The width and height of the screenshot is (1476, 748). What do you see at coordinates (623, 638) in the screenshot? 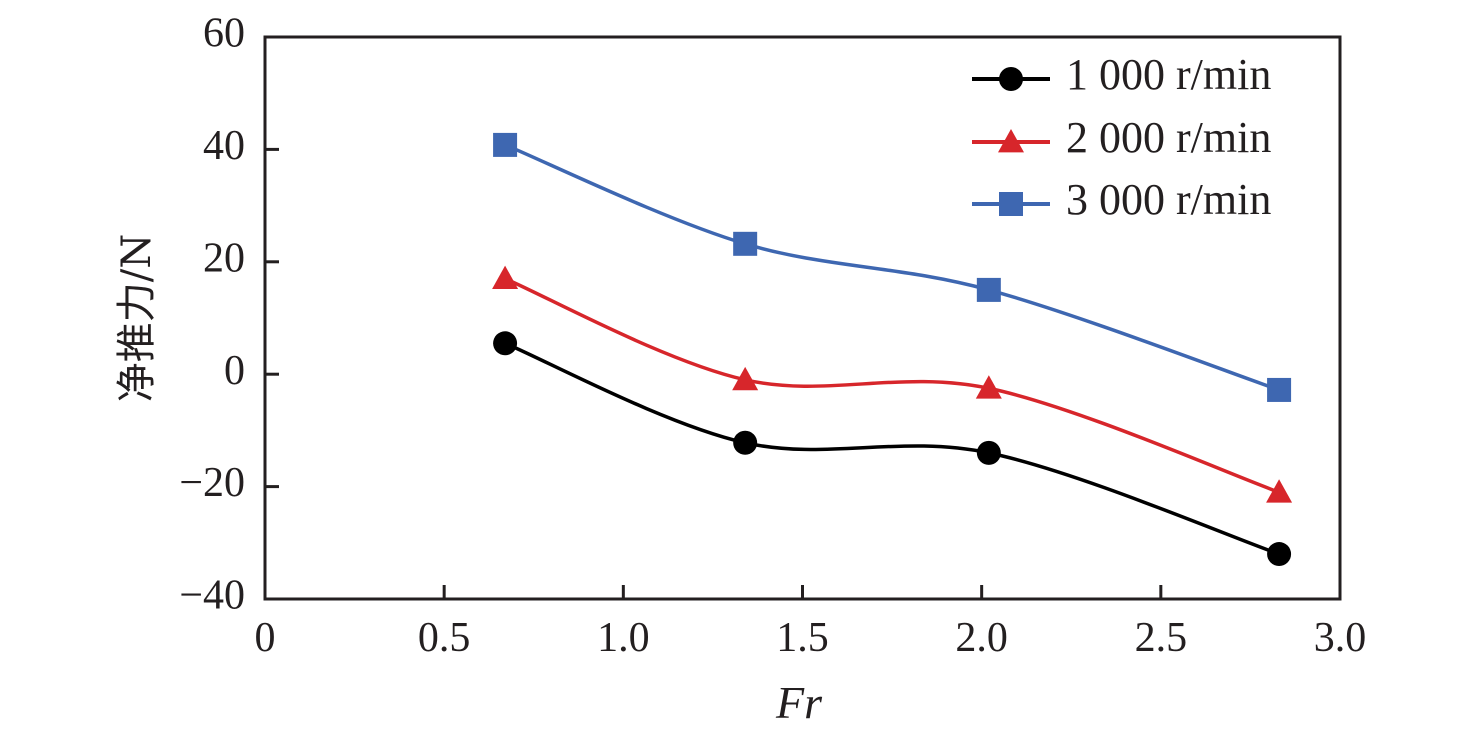
I see `x-tick-label: 1.0` at bounding box center [623, 638].